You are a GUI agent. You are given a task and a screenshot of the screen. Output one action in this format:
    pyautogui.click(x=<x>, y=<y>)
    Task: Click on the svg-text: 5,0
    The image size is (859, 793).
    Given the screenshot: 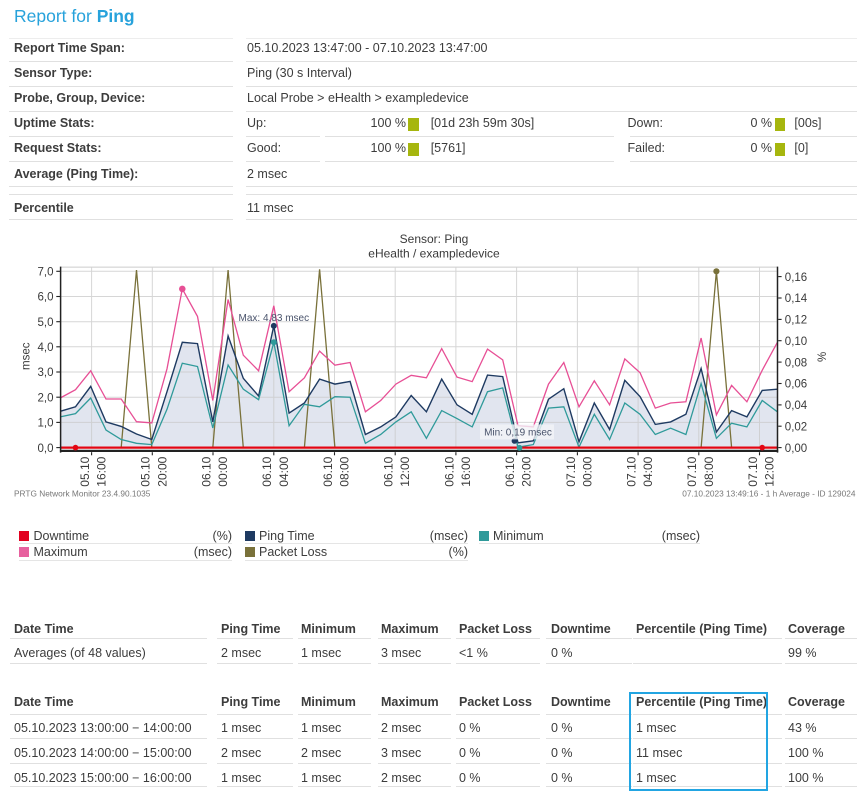 What is the action you would take?
    pyautogui.click(x=46, y=323)
    